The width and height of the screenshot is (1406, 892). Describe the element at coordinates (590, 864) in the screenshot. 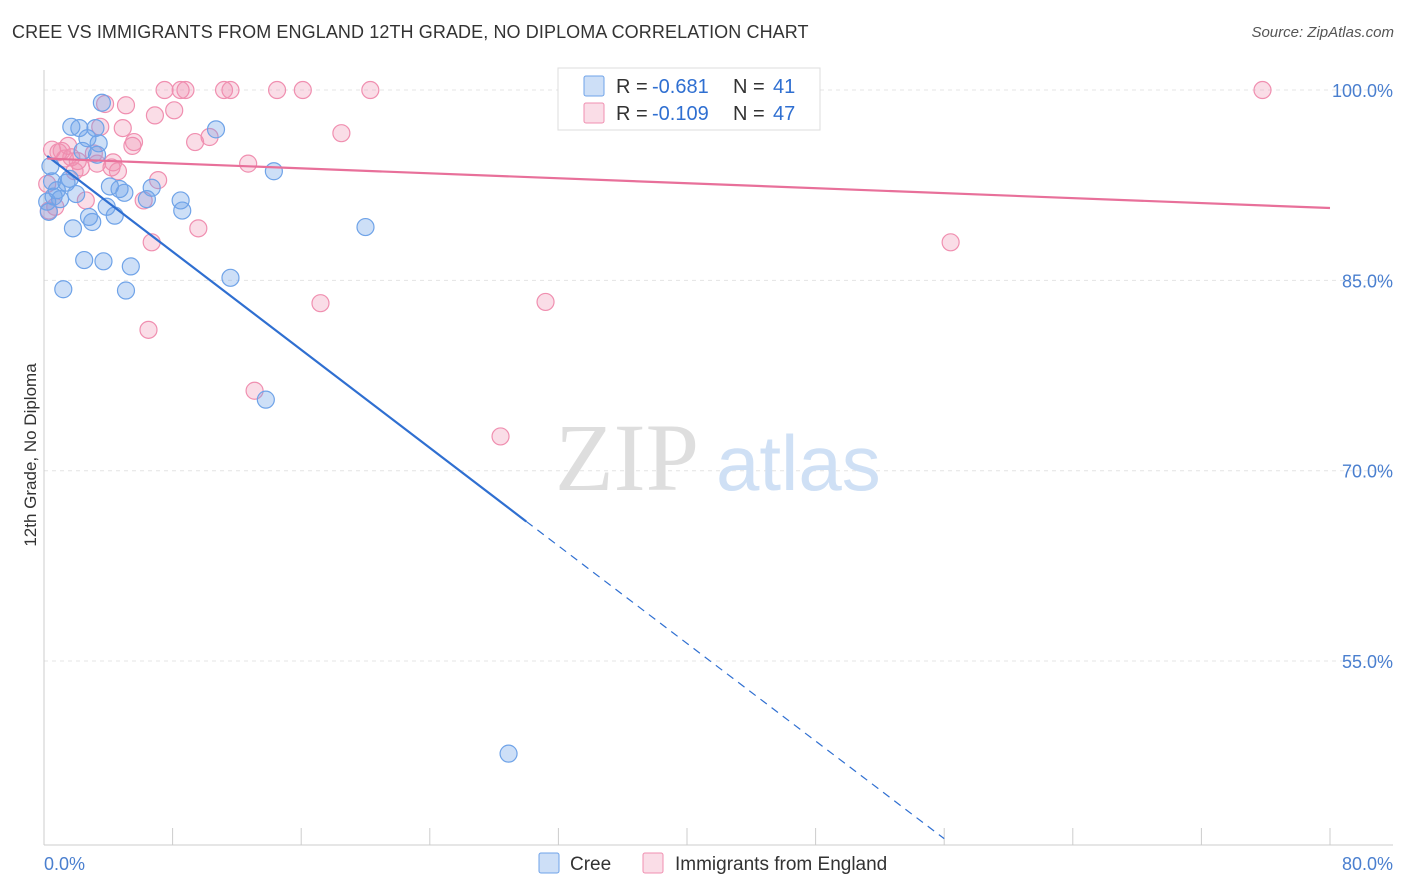

I see `series-legend-label-cree: Cree` at that location.